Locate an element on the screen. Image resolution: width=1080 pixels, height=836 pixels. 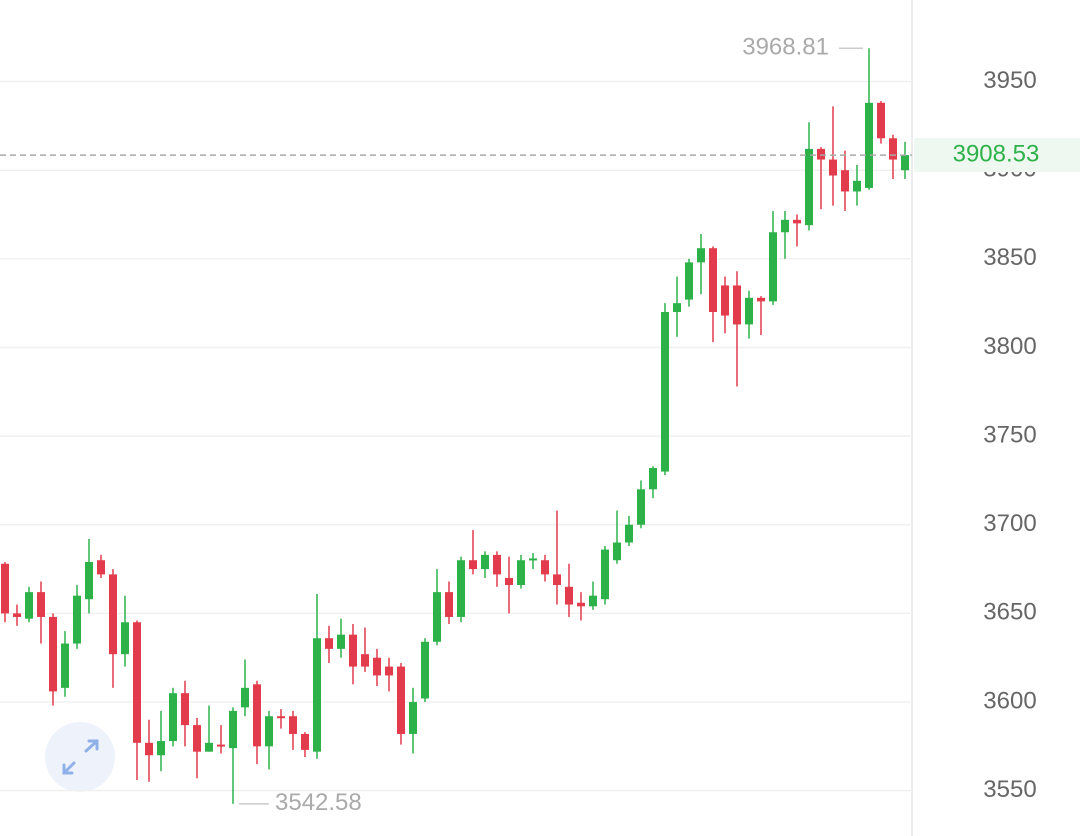
expand-icon is located at coordinates (80, 757).